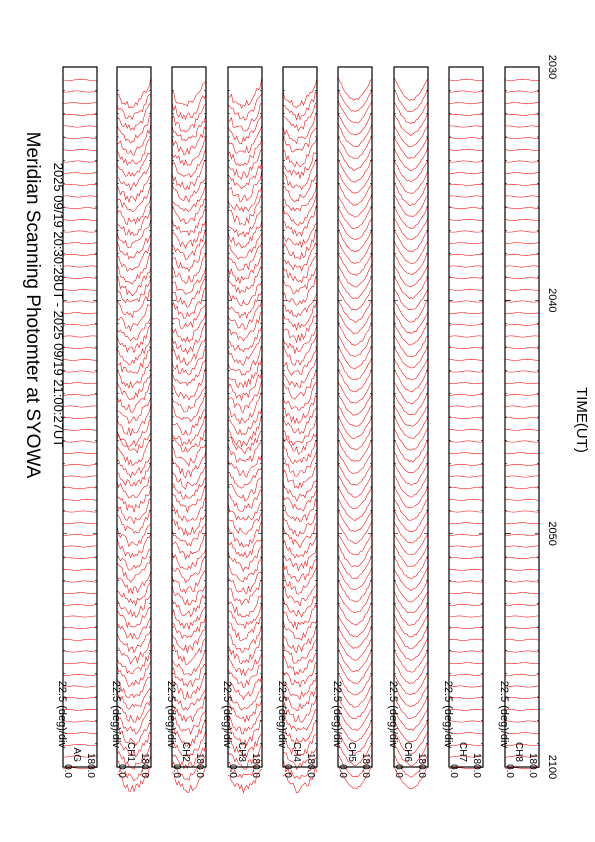 This screenshot has height=842, width=595. What do you see at coordinates (121, 771) in the screenshot?
I see `y-tick-label-0: 0.0` at bounding box center [121, 771].